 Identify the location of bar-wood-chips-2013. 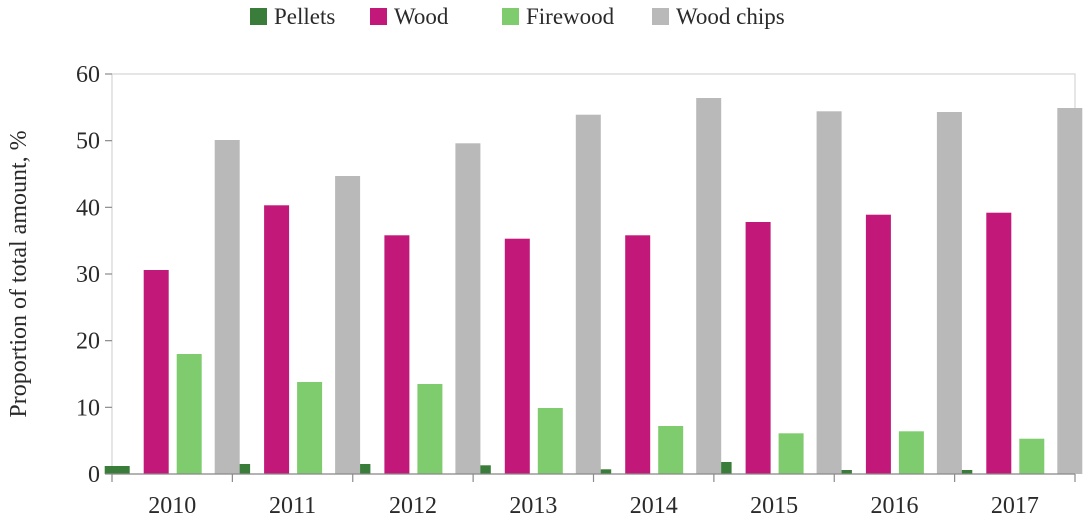
(588, 294).